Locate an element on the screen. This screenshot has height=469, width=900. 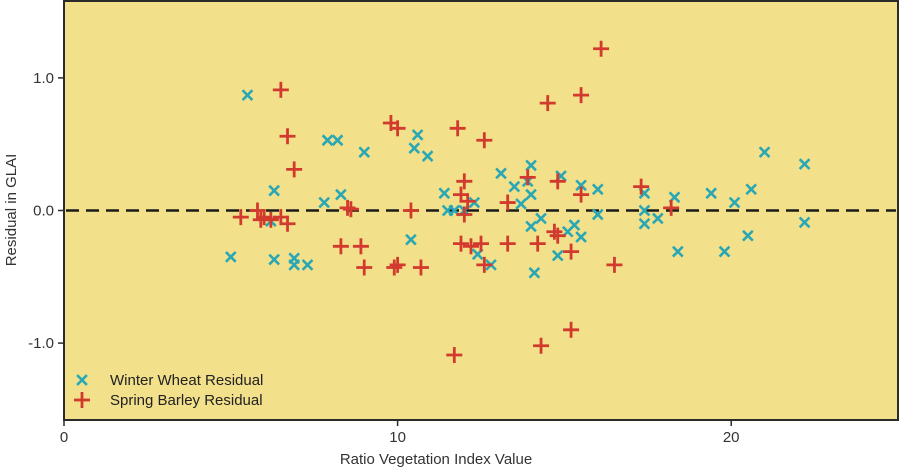
legend-label: Spring Barley Residual is located at coordinates (186, 400).